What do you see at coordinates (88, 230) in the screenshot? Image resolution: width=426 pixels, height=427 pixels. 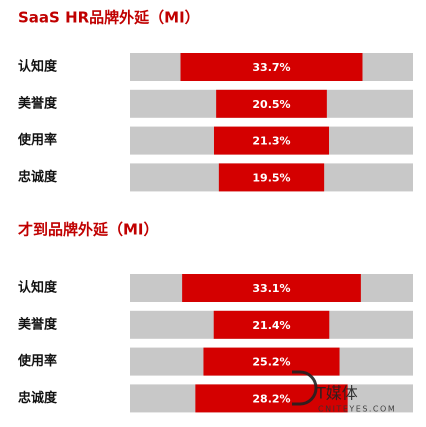 I see `chart-title: 才到品牌外延（MI）` at bounding box center [88, 230].